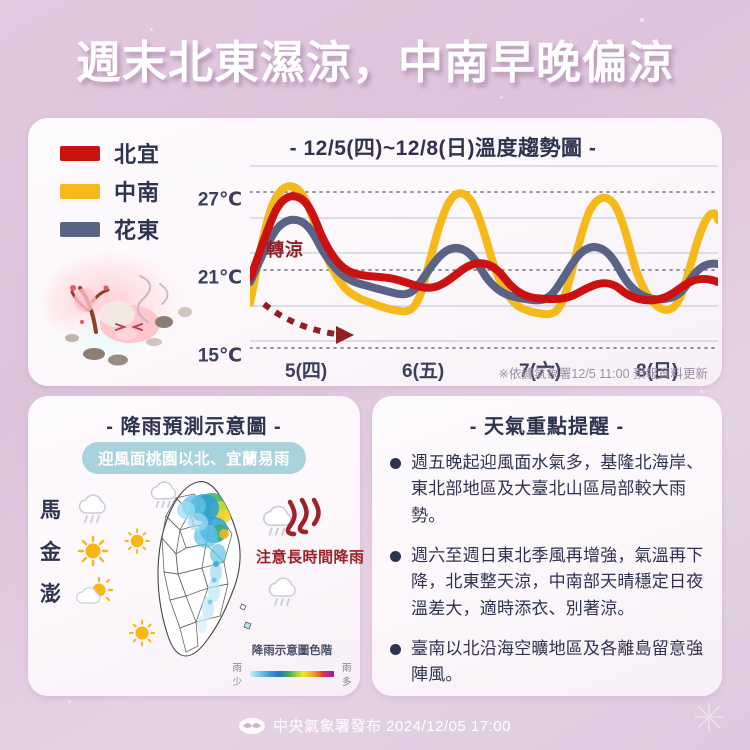 Image resolution: width=750 pixels, height=750 pixels. Describe the element at coordinates (219, 200) in the screenshot. I see `y-tick-27: 27℃` at that location.